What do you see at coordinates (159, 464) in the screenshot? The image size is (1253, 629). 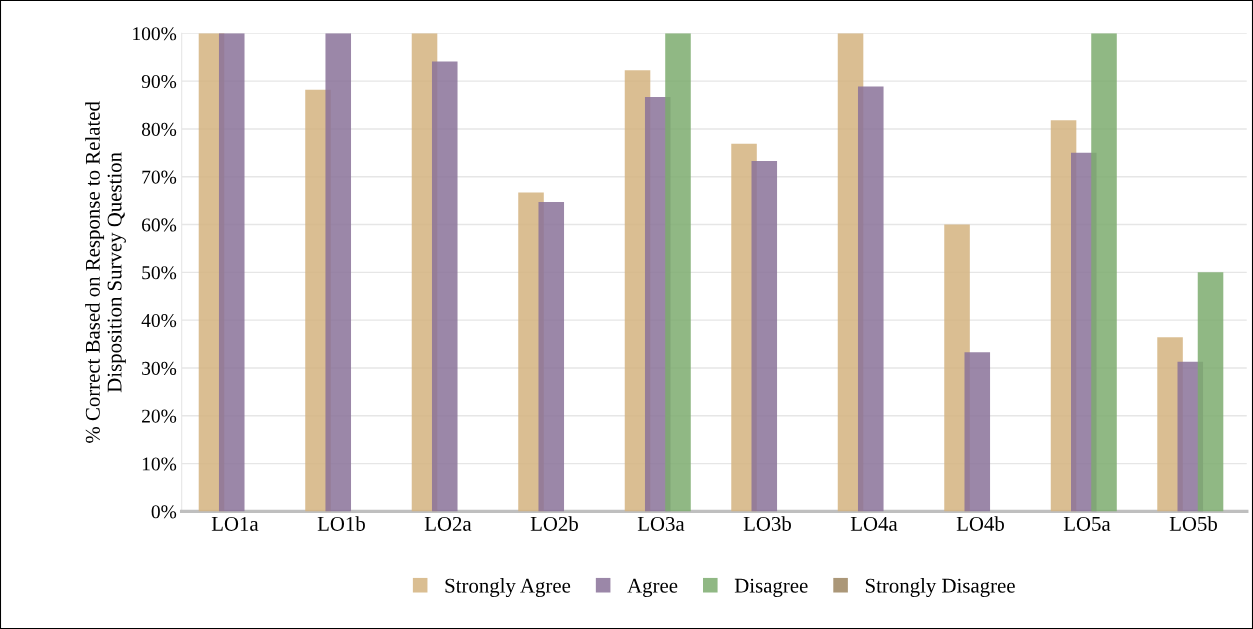 I see `y-tick-label: 10%` at bounding box center [159, 464].